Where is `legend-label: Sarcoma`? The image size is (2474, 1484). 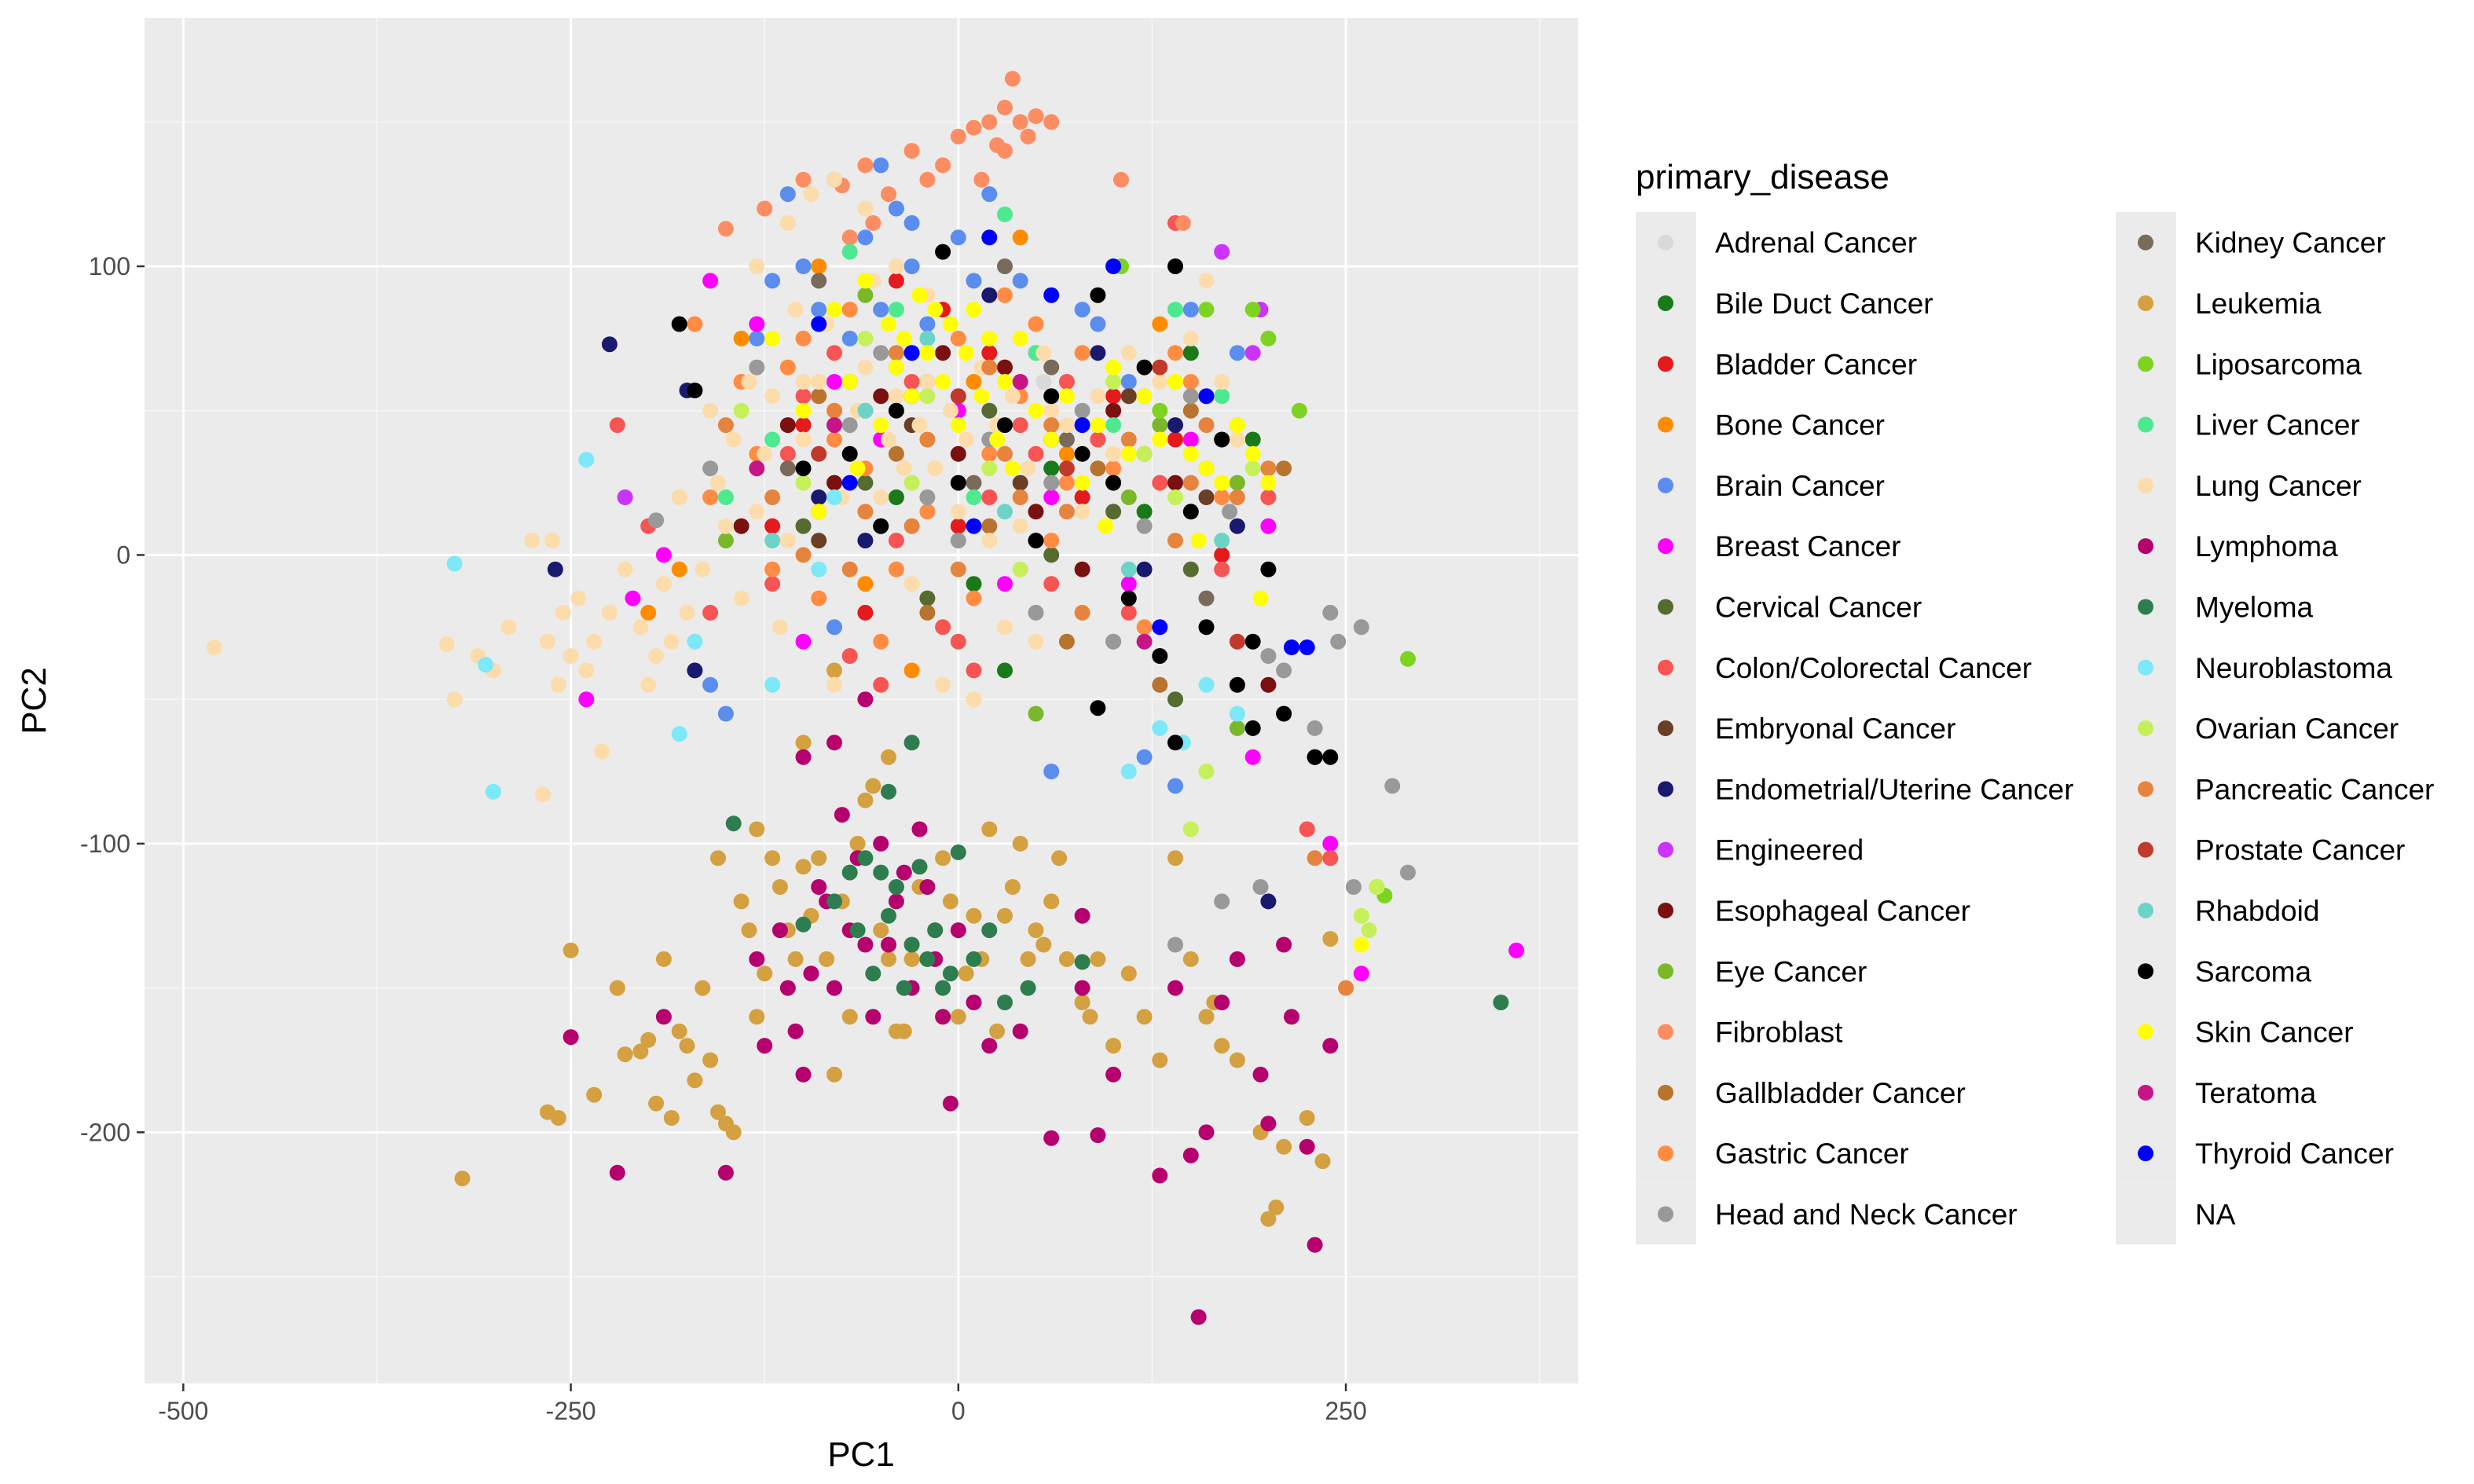
legend-label: Sarcoma is located at coordinates (2253, 971).